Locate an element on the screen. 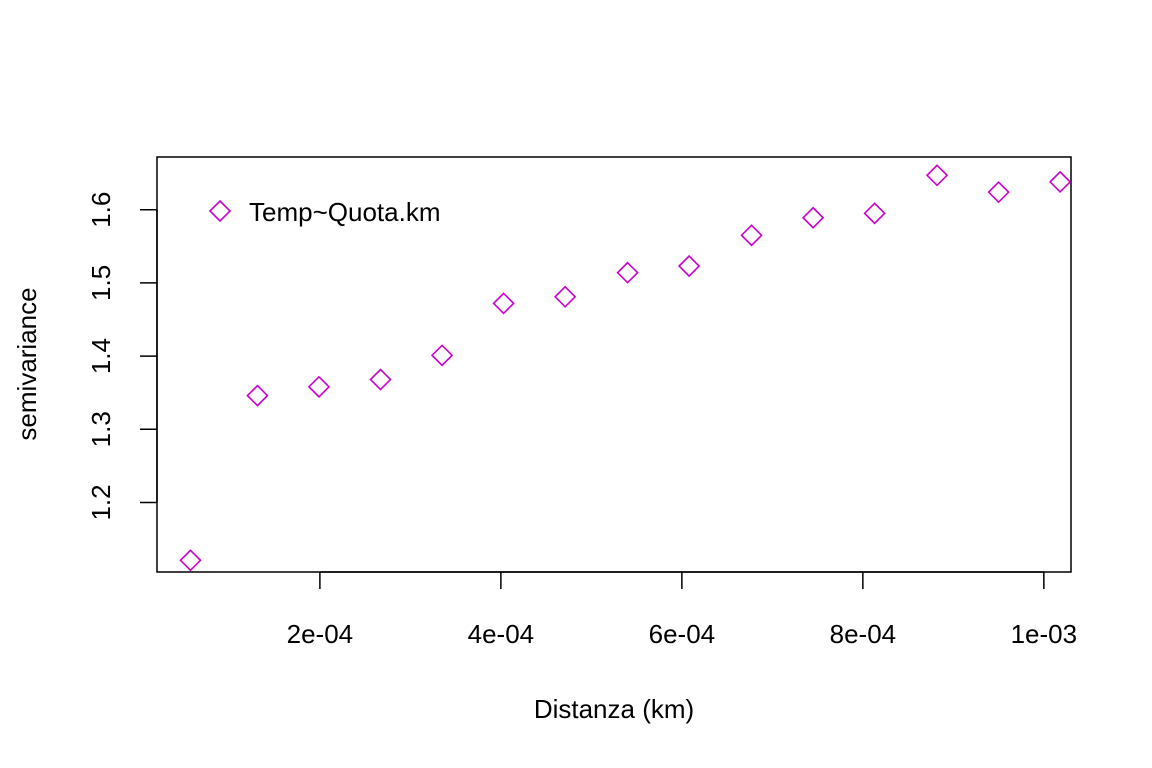  y-axis-title: semivariance is located at coordinates (27, 363).